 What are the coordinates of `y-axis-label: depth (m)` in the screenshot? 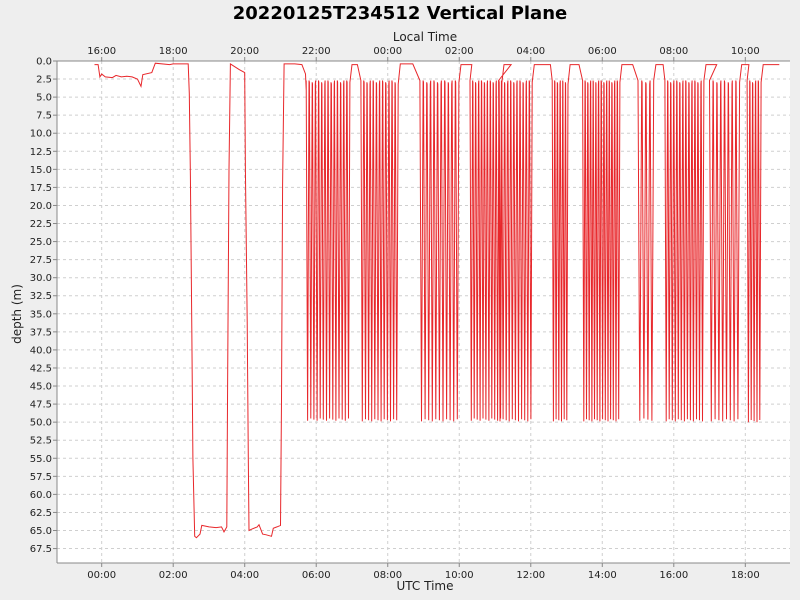 It's located at (17, 314).